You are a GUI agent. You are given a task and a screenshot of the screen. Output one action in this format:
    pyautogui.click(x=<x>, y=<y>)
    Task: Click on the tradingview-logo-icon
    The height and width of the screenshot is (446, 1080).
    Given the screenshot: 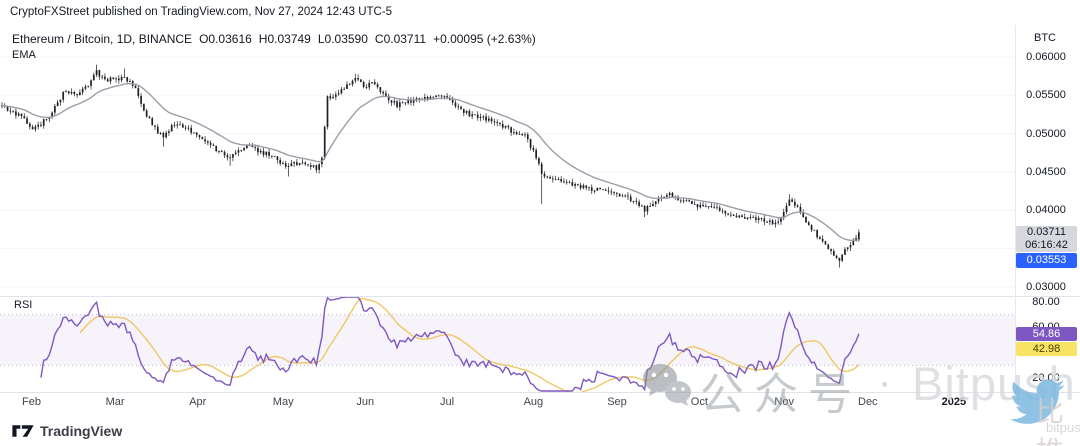 What is the action you would take?
    pyautogui.click(x=23, y=431)
    